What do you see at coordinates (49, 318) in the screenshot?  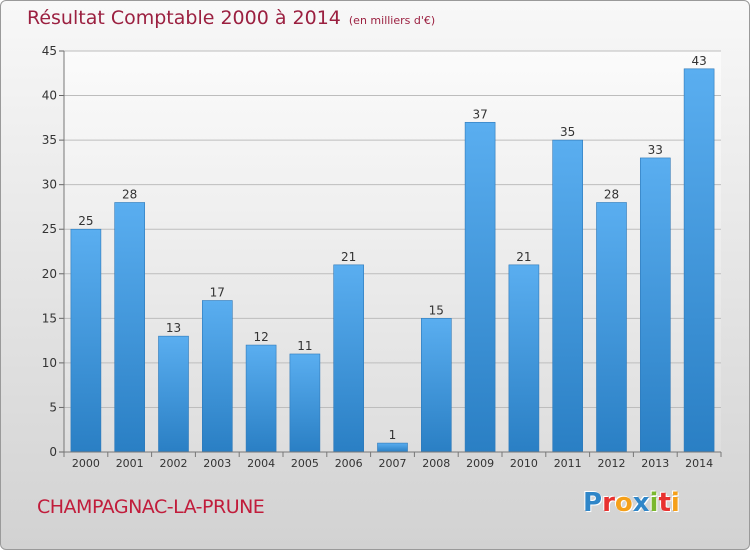 I see `y-tick-label: 15` at bounding box center [49, 318].